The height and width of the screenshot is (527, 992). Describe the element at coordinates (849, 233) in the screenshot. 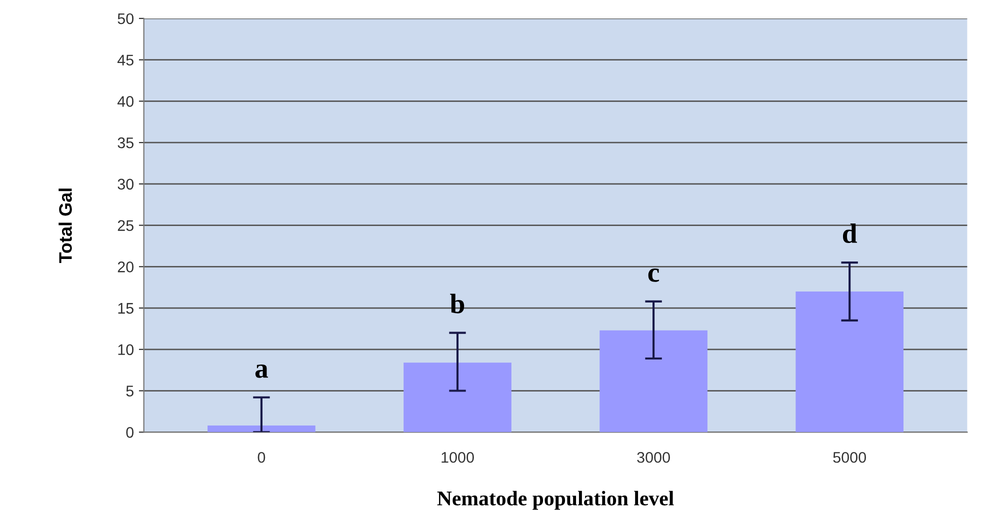

I see `annotation: d` at that location.